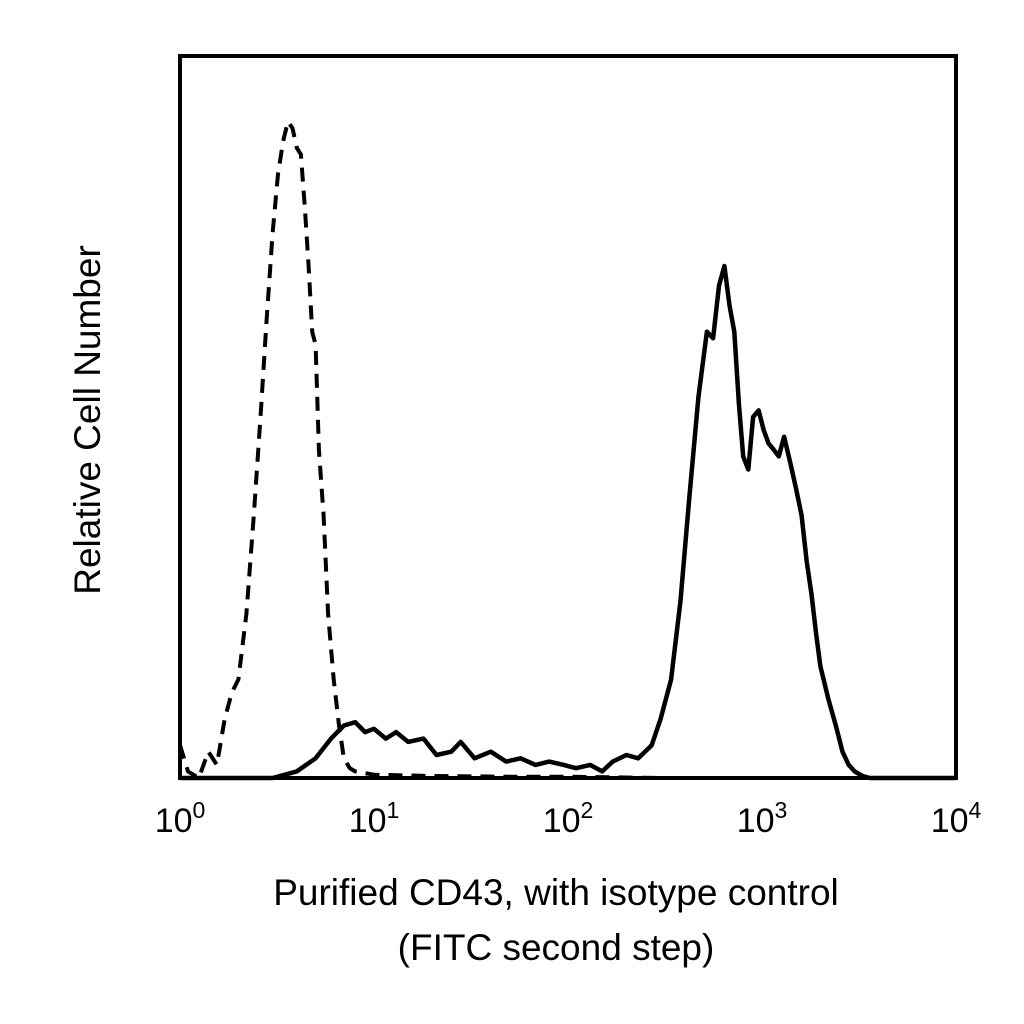 The width and height of the screenshot is (1024, 1024). I want to click on x-tick-label: 10², so click(568, 818).